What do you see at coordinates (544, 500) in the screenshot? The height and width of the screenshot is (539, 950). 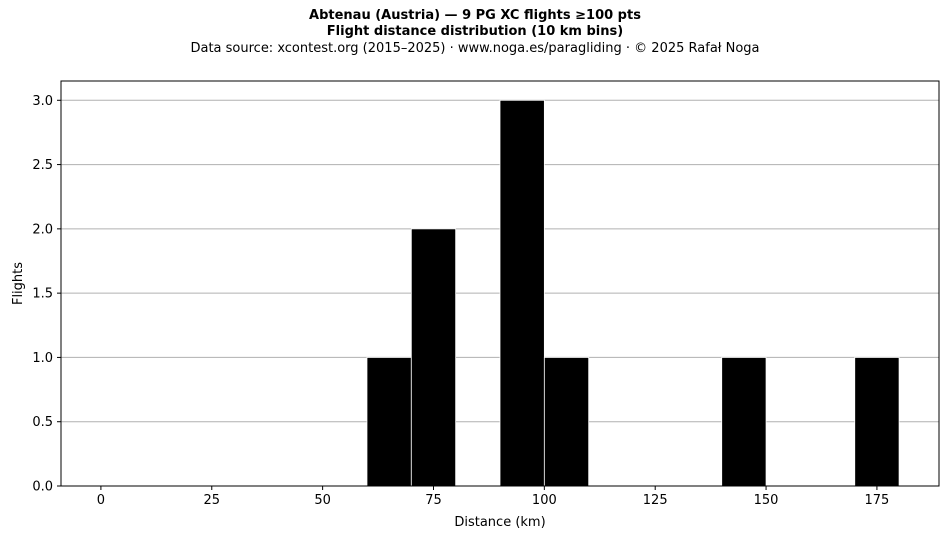 I see `x-tick-label: 100` at bounding box center [544, 500].